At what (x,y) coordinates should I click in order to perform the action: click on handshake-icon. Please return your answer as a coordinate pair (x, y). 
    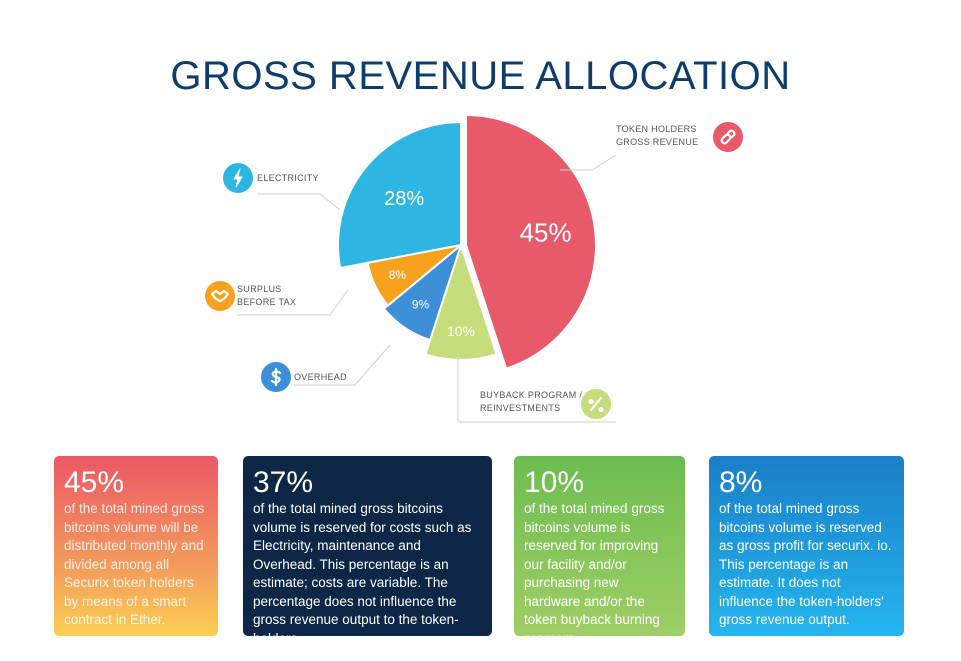
    Looking at the image, I should click on (220, 296).